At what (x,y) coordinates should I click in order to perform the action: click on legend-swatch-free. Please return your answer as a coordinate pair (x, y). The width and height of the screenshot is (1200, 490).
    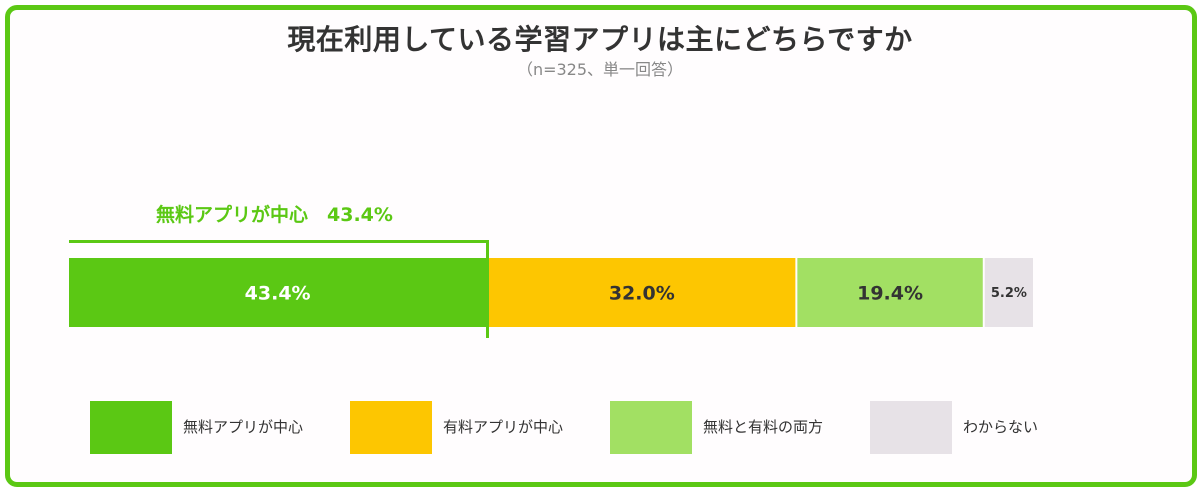
    Looking at the image, I should click on (131, 427).